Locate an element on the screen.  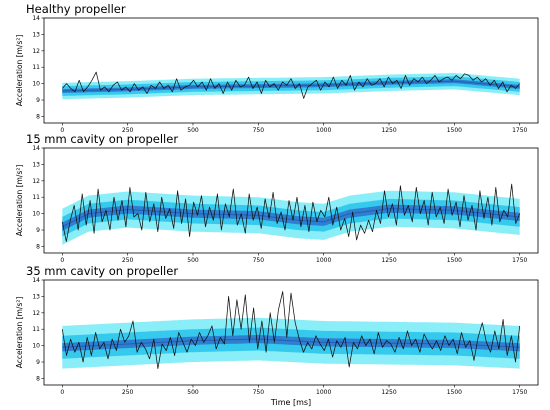
x-axis-label: Time [ms] is located at coordinates (290, 402).